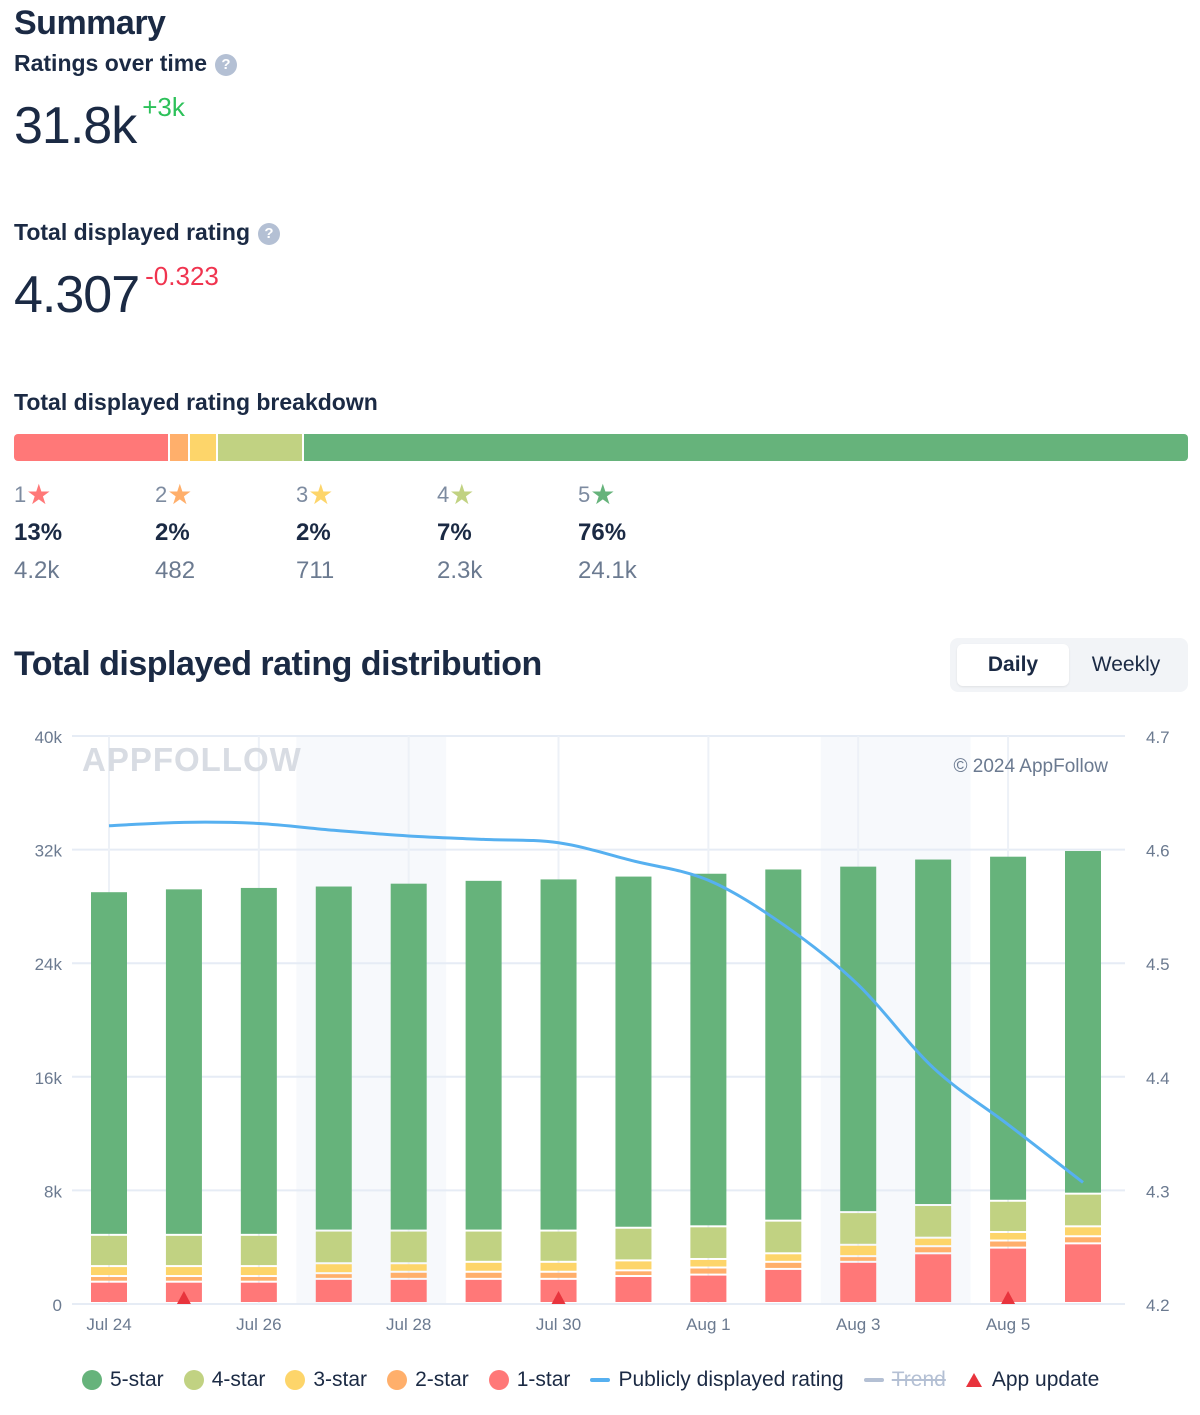 The height and width of the screenshot is (1415, 1200). What do you see at coordinates (20, 494) in the screenshot?
I see `star-number: 1` at bounding box center [20, 494].